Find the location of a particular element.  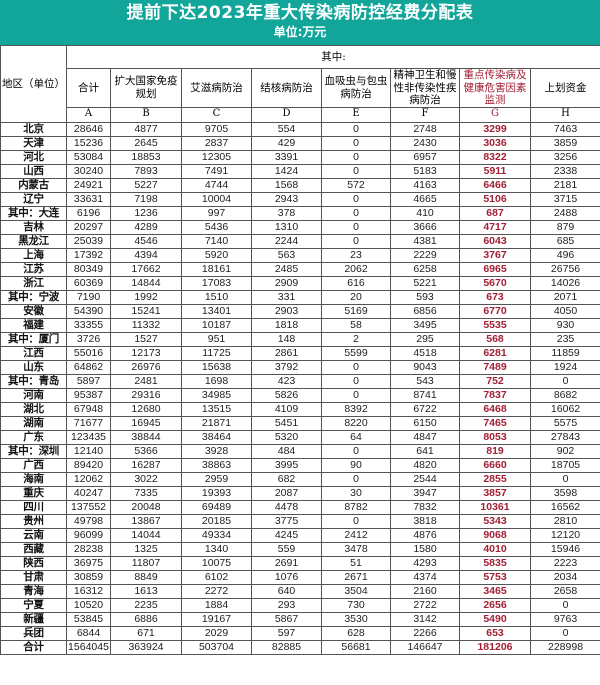

value-cell: 95387 is located at coordinates (88, 395).